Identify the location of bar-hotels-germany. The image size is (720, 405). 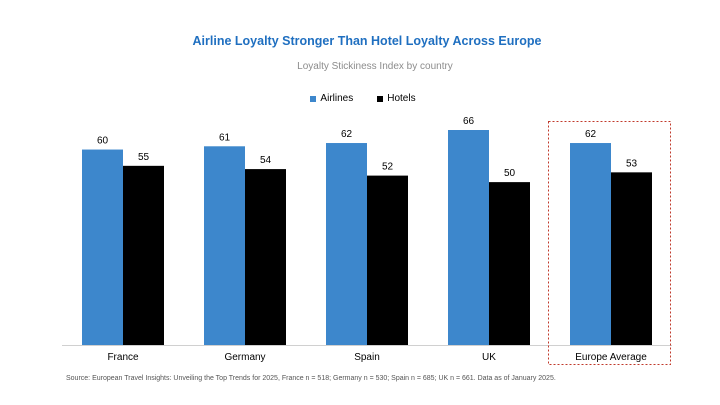
(265, 257).